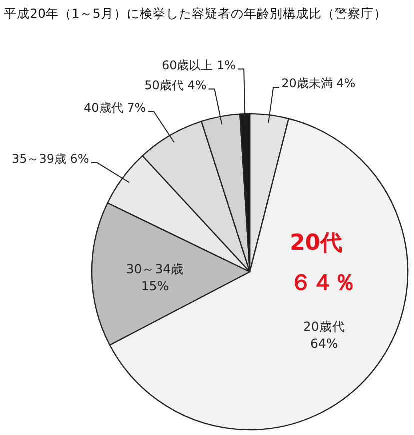 This screenshot has height=435, width=414. What do you see at coordinates (323, 283) in the screenshot?
I see `text: ６４％` at bounding box center [323, 283].